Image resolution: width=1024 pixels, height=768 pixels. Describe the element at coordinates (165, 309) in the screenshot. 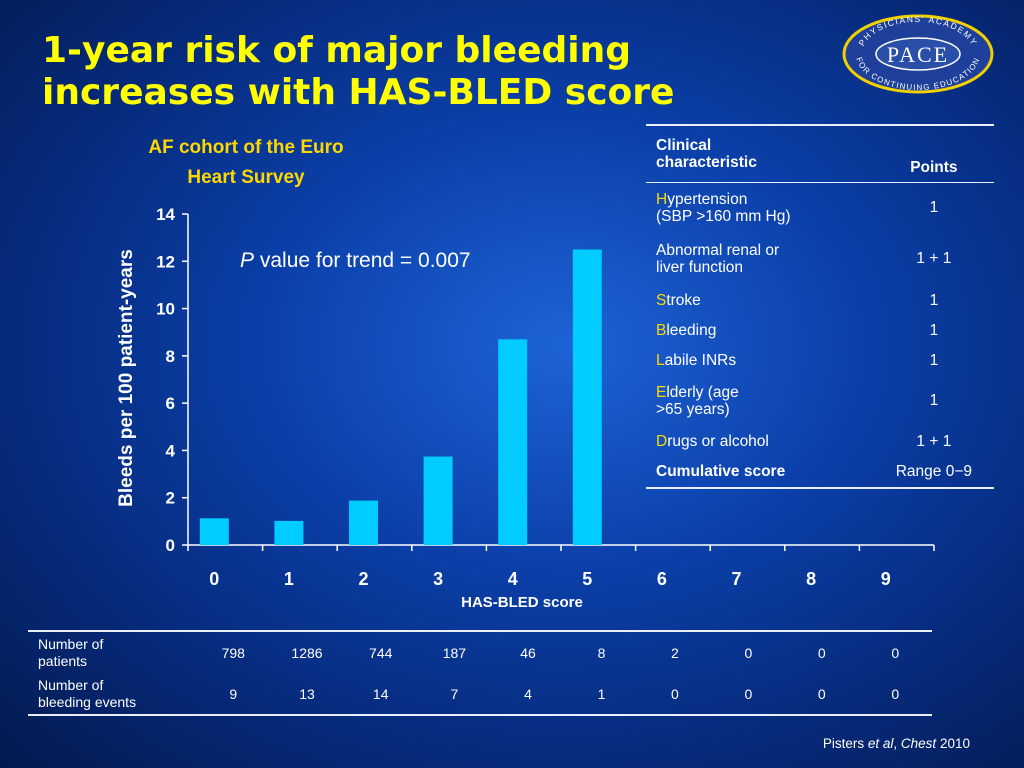

I see `y-tick-label: 10` at that location.